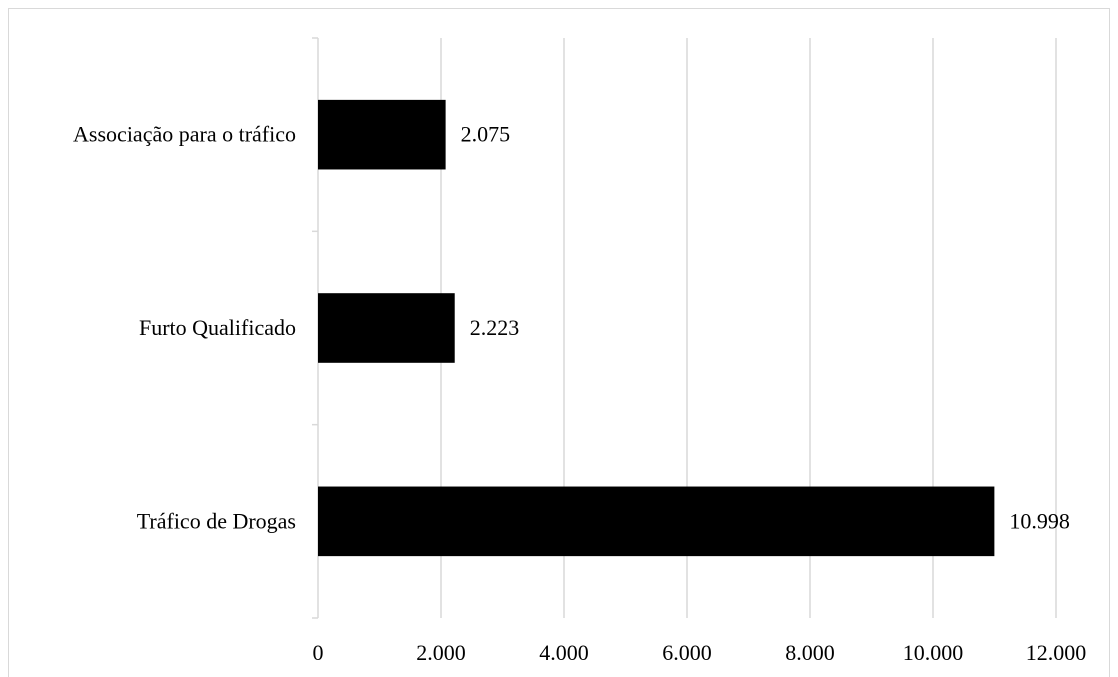 This screenshot has width=1118, height=677. What do you see at coordinates (217, 327) in the screenshot?
I see `category-label: Furto Qualificado` at bounding box center [217, 327].